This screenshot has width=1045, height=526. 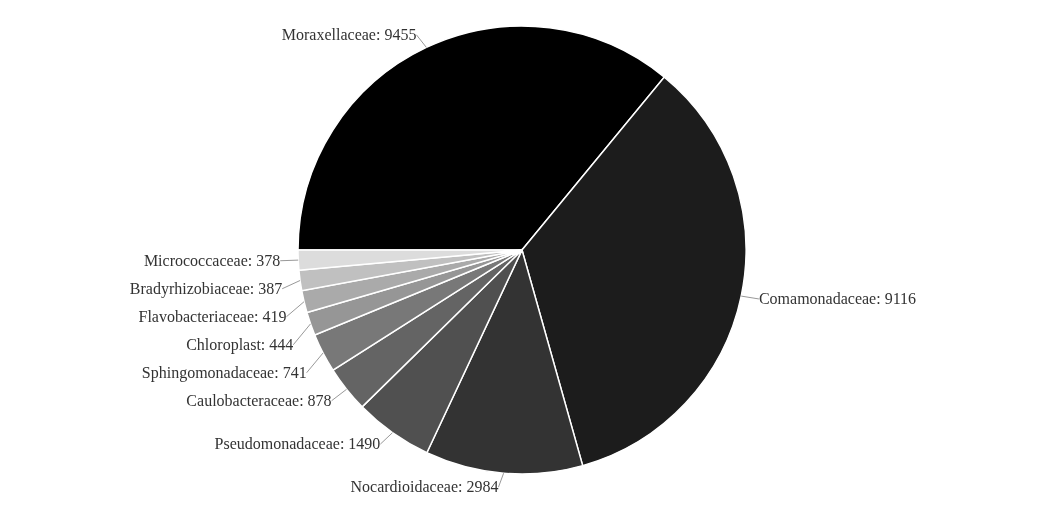 What do you see at coordinates (837, 298) in the screenshot?
I see `slice-label: Comamonadaceae: 9116` at bounding box center [837, 298].